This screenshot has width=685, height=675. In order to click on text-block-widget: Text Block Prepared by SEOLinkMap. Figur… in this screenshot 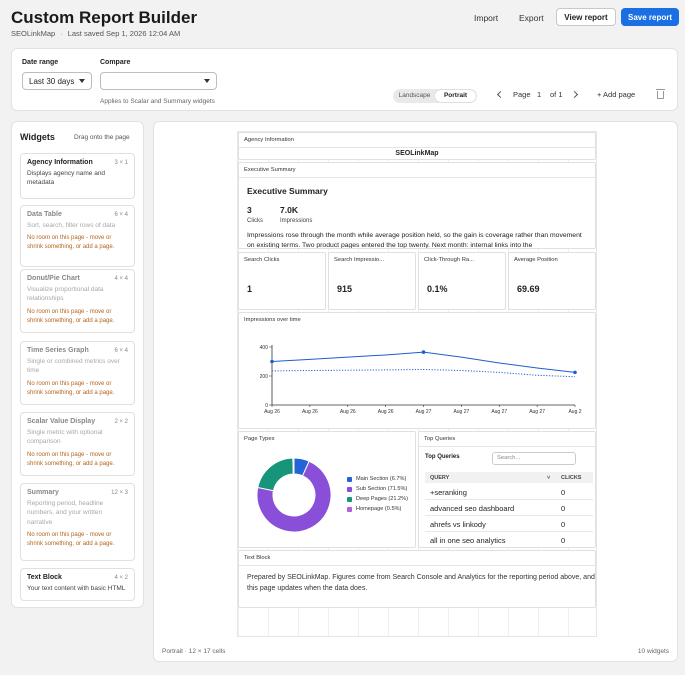, I will do `click(417, 579)`.